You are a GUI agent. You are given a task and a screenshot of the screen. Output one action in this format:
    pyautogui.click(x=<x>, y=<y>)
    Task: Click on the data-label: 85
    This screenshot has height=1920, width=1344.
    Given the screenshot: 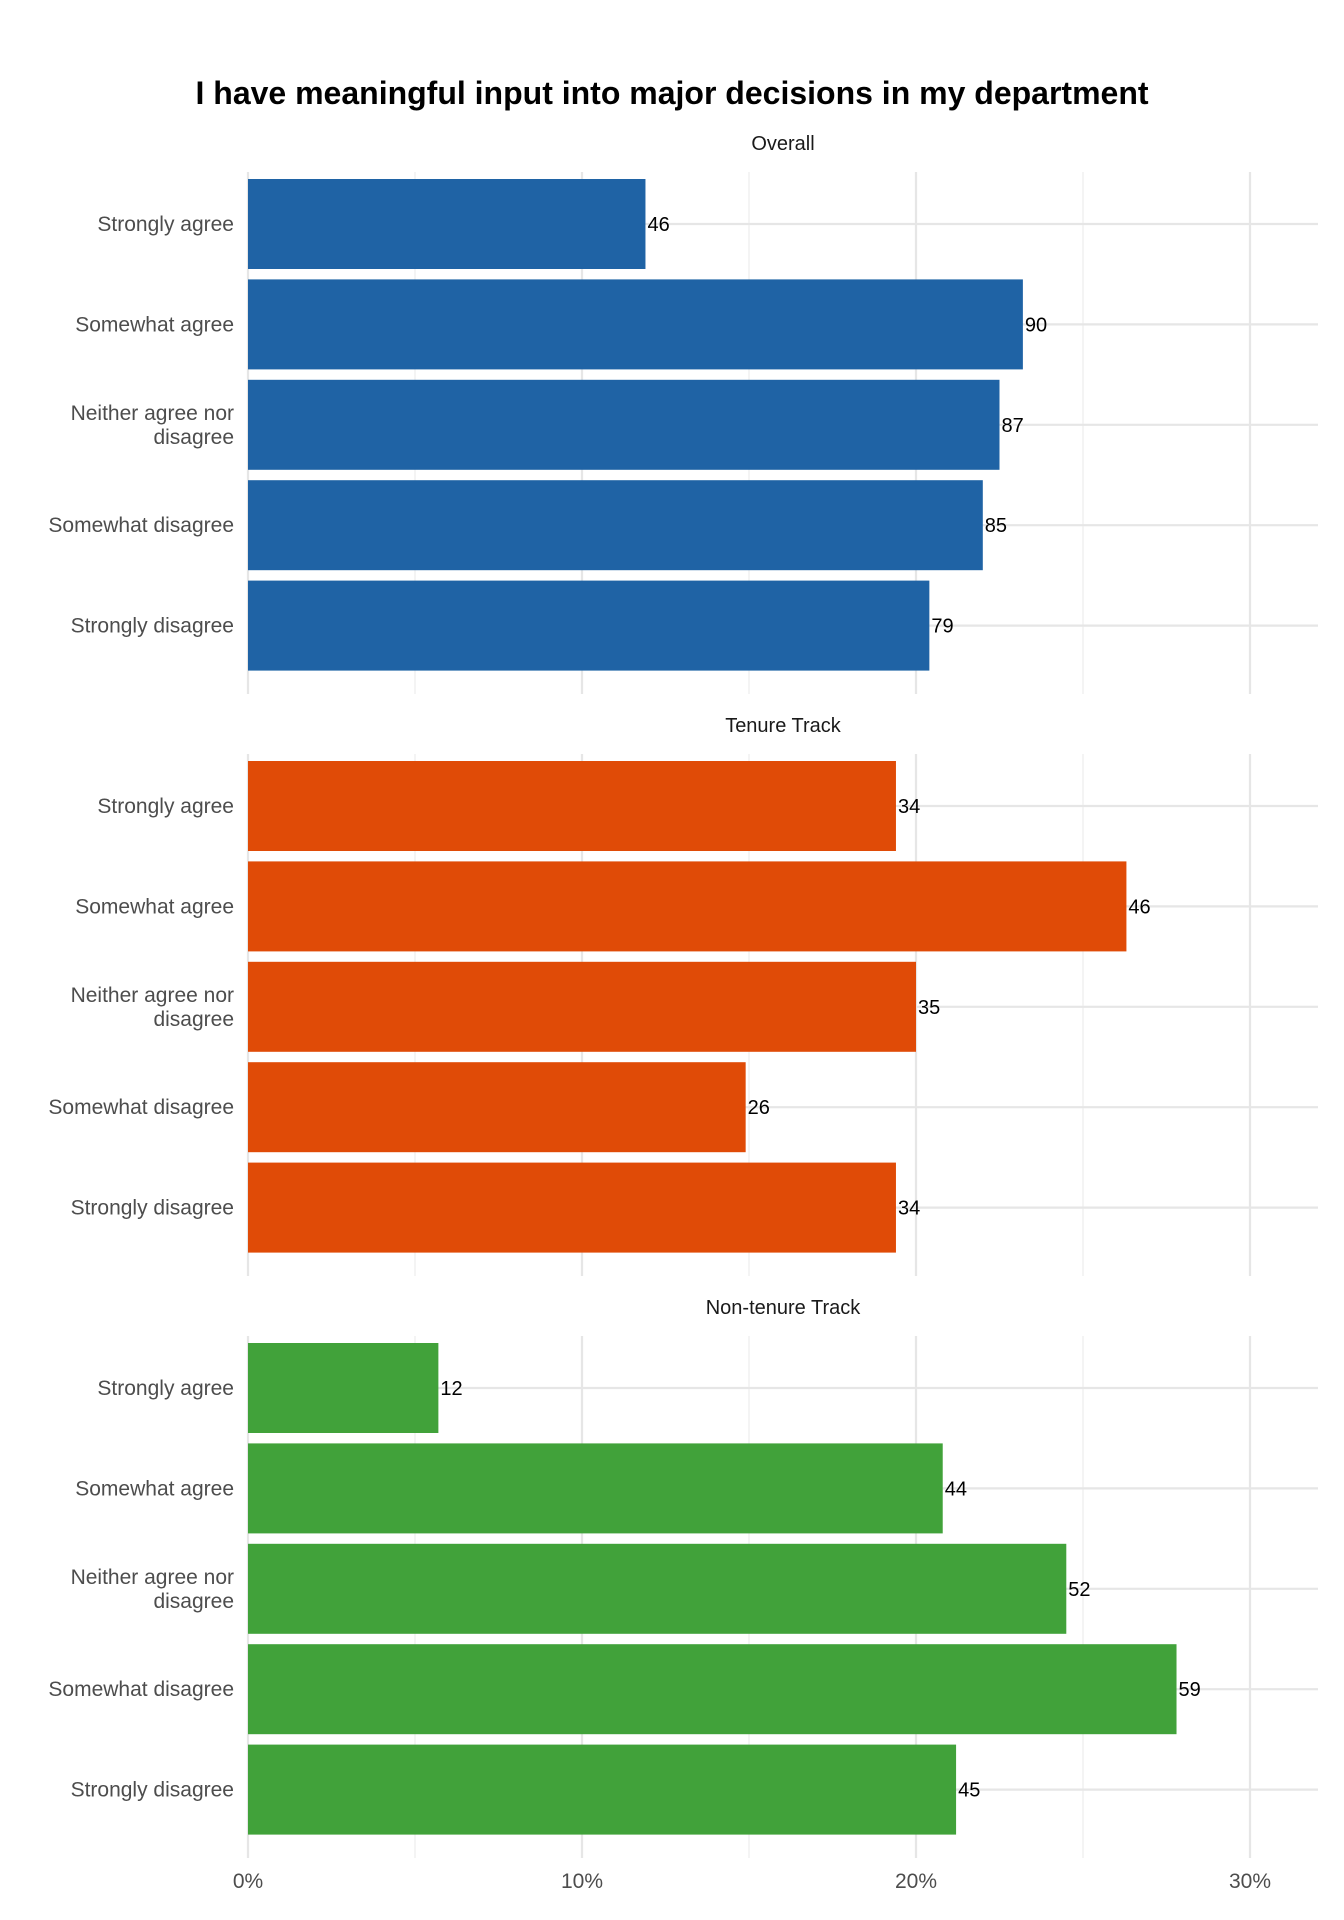 What is the action you would take?
    pyautogui.click(x=996, y=526)
    